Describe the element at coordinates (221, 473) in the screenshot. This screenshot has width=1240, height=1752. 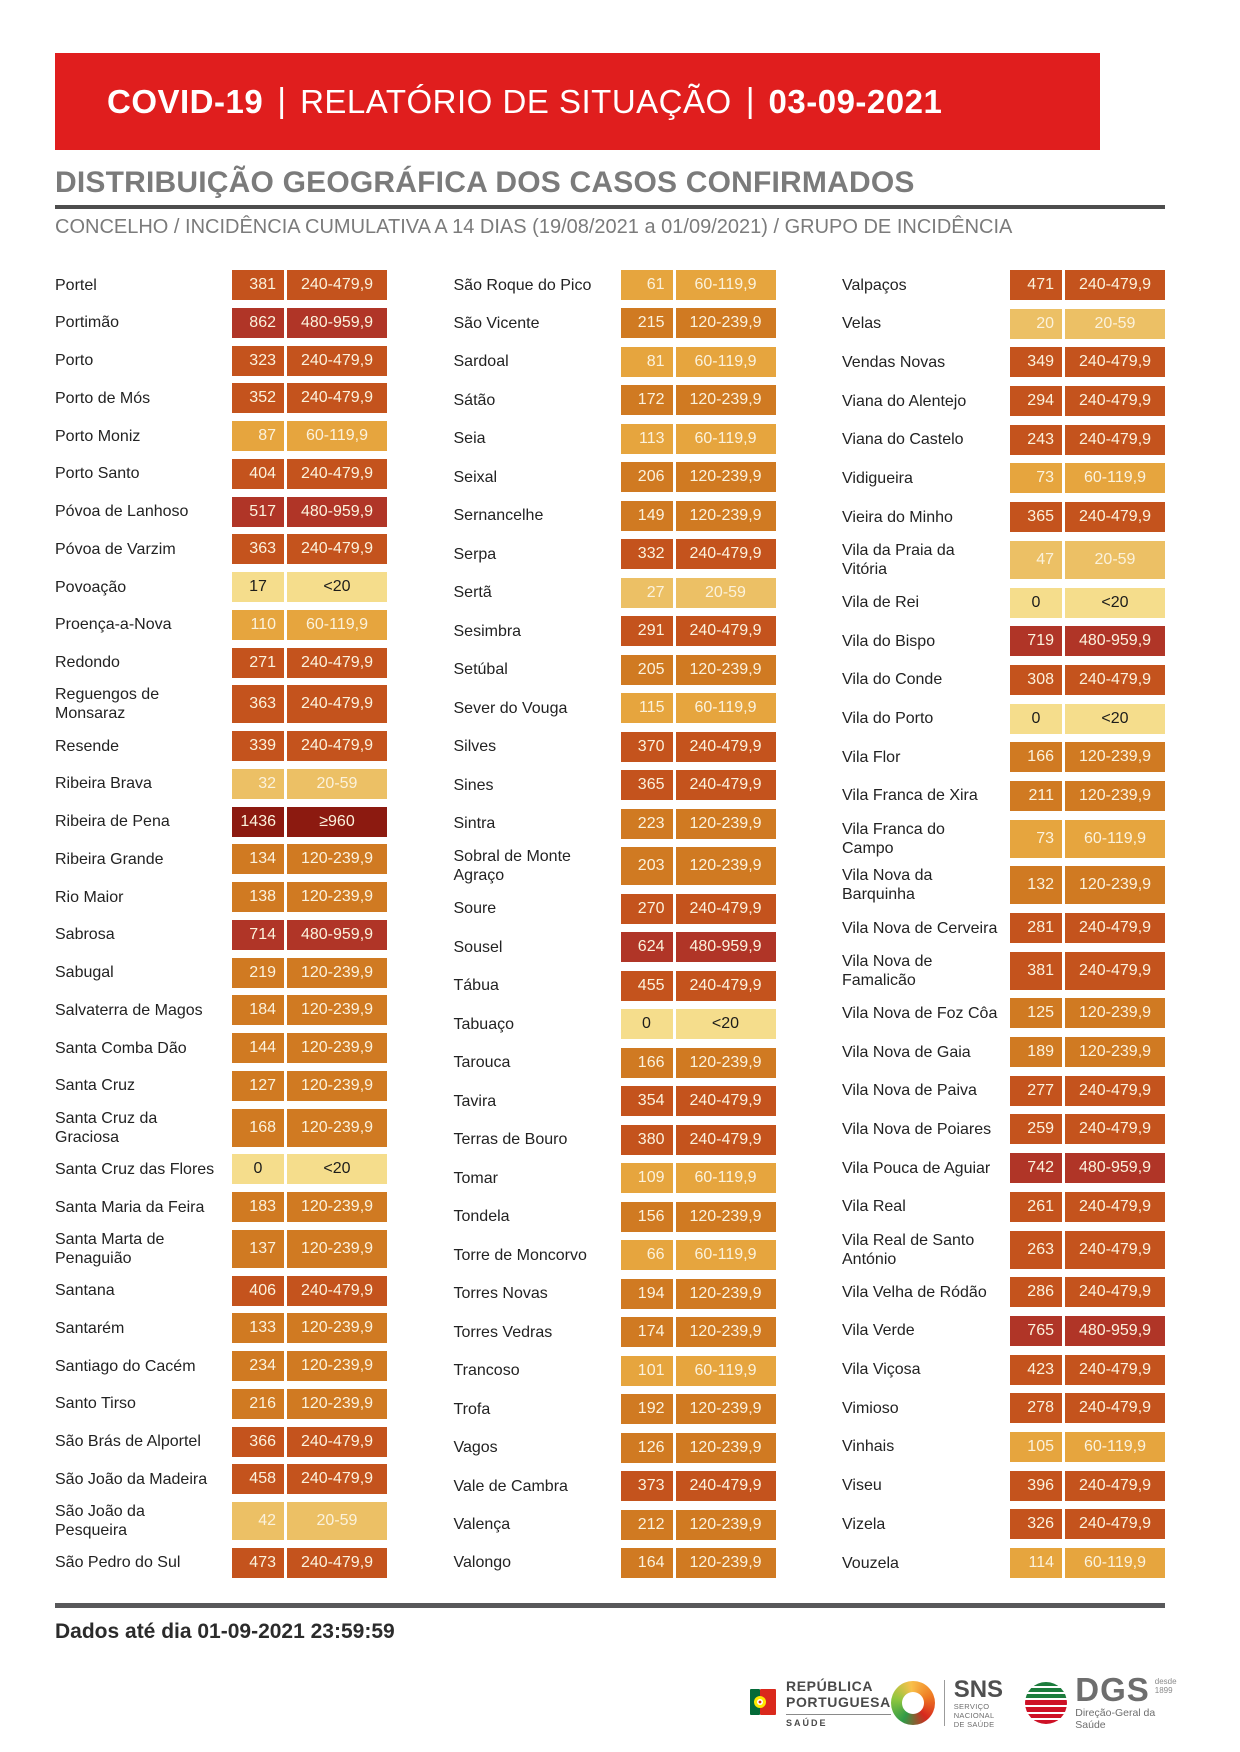
I see `table-row: Porto Santo 404 240-479,9` at that location.